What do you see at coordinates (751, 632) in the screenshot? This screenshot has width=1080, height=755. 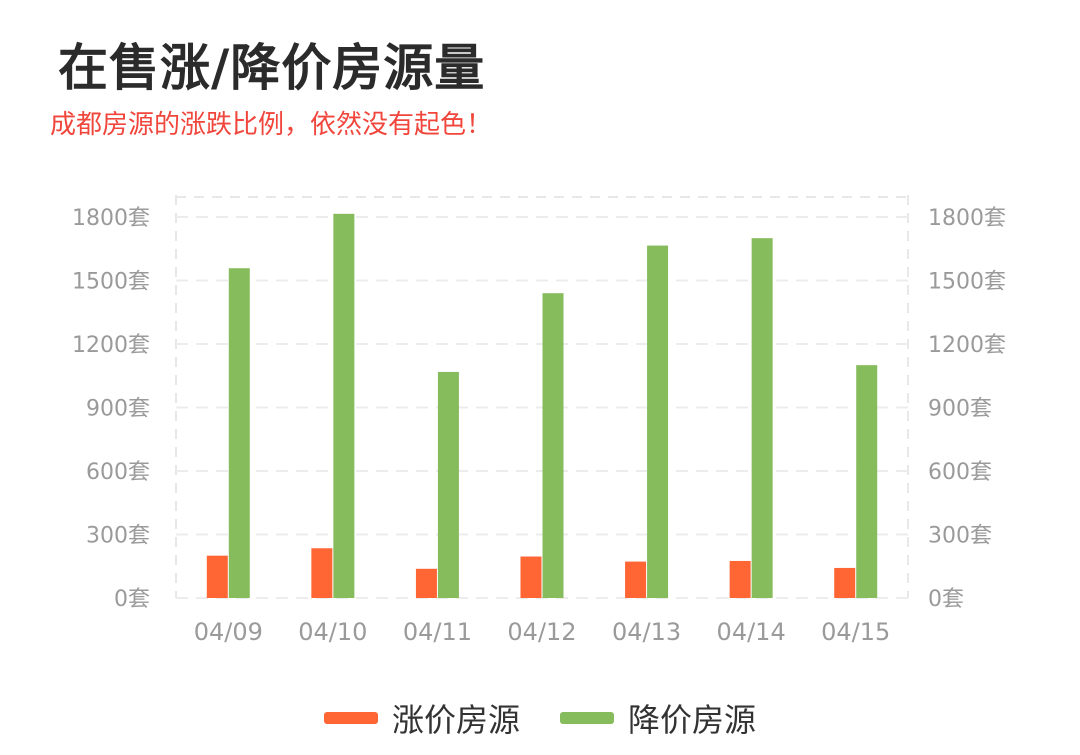 I see `x-tick-label: 04/14` at bounding box center [751, 632].